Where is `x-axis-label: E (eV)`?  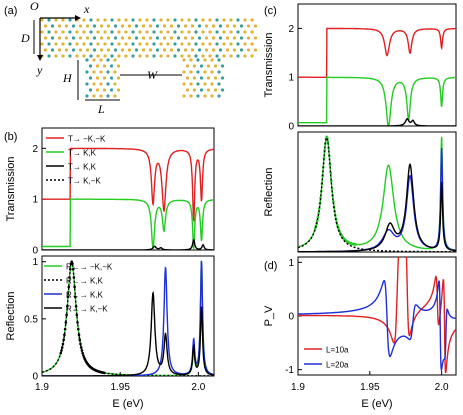 x-axis-label: E (eV) is located at coordinates (127, 404).